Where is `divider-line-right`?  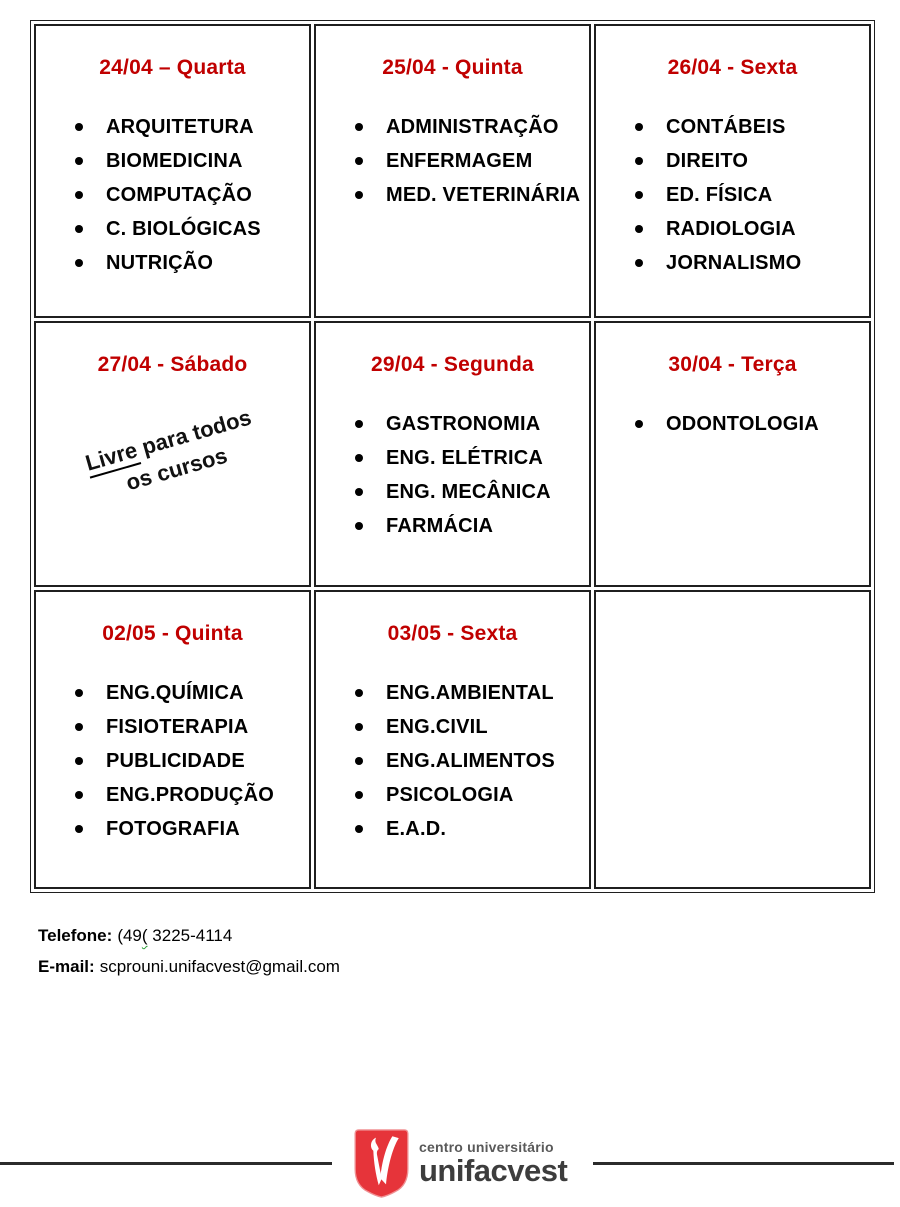 divider-line-right is located at coordinates (743, 1163).